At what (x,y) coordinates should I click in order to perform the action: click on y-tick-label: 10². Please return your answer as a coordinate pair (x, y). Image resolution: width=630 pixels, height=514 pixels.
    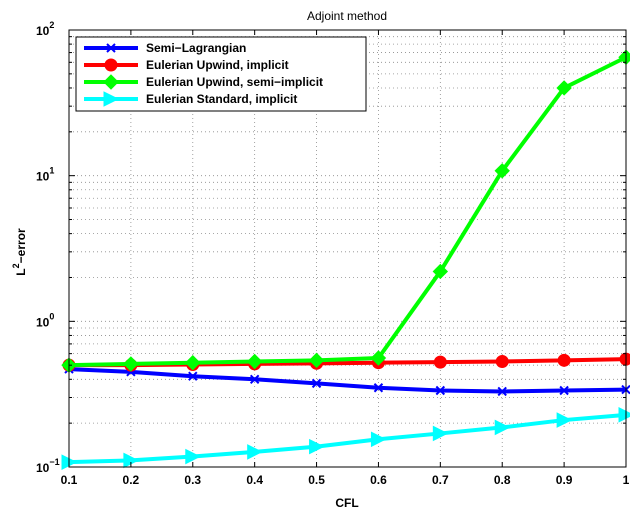
    Looking at the image, I should click on (45, 29).